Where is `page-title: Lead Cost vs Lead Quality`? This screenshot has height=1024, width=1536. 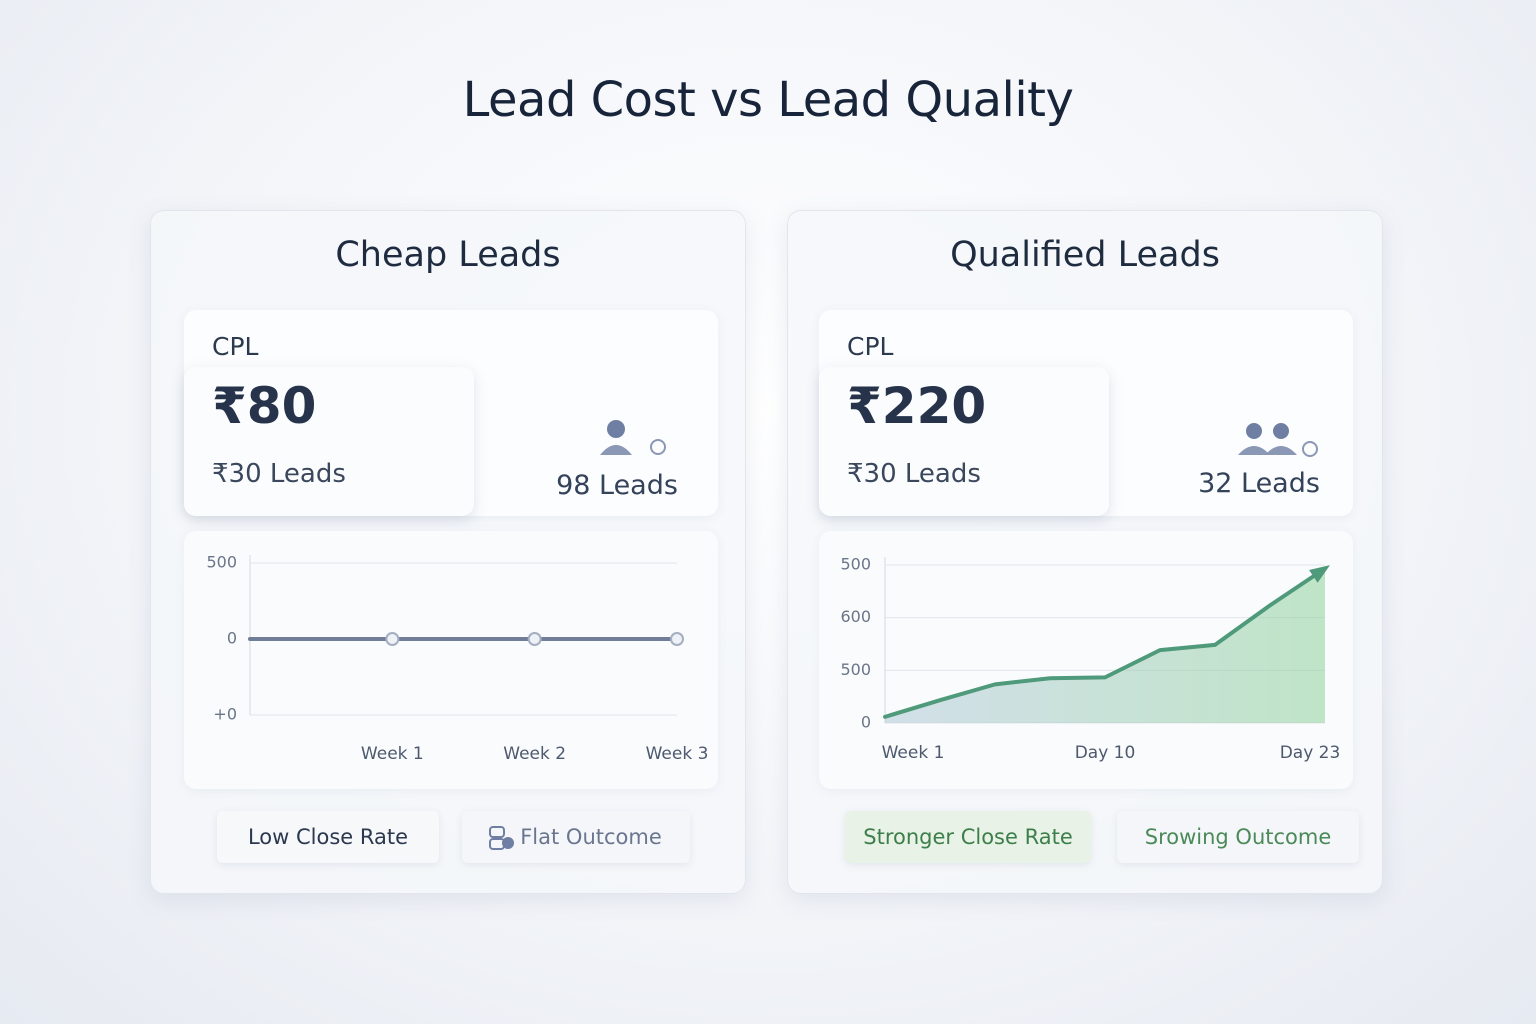
page-title: Lead Cost vs Lead Quality is located at coordinates (768, 100).